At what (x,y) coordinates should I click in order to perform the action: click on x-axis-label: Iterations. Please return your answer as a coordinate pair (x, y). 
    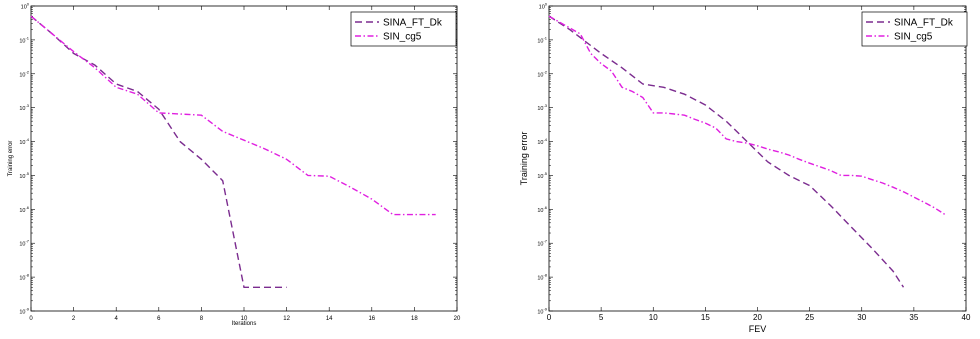
    Looking at the image, I should click on (244, 324).